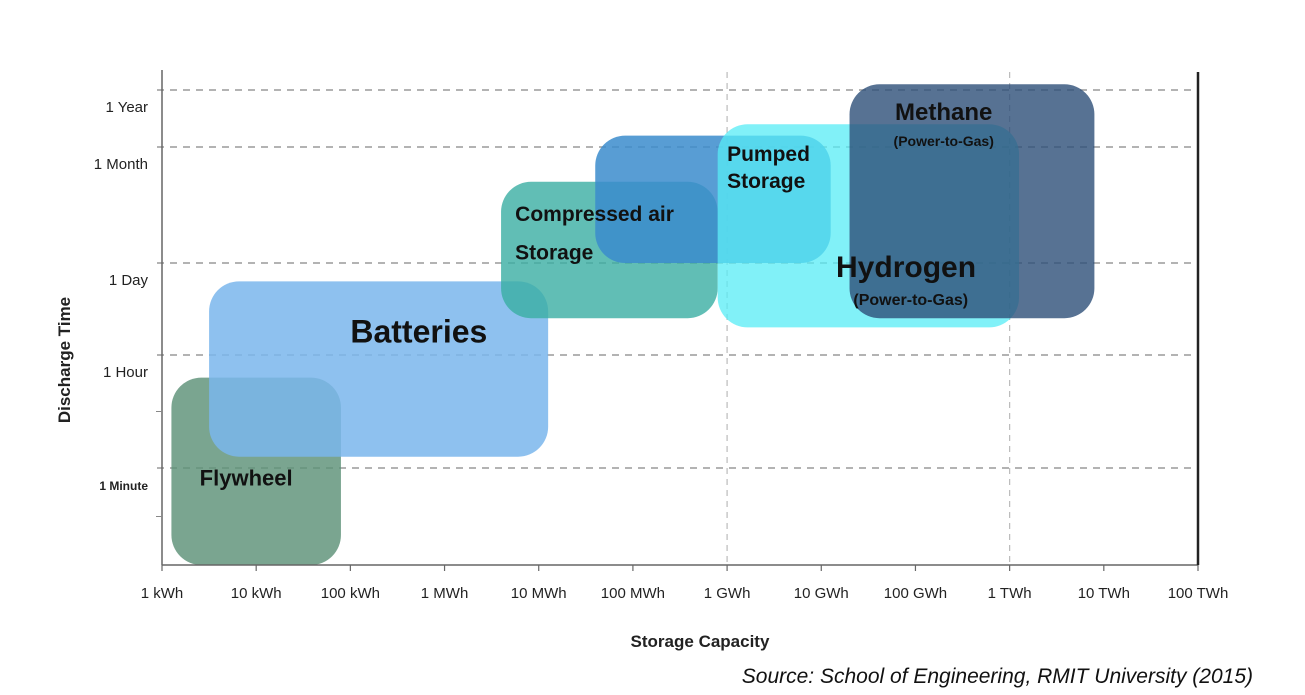 The height and width of the screenshot is (695, 1305). Describe the element at coordinates (1198, 593) in the screenshot. I see `x-tick-label: 100 TWh` at that location.